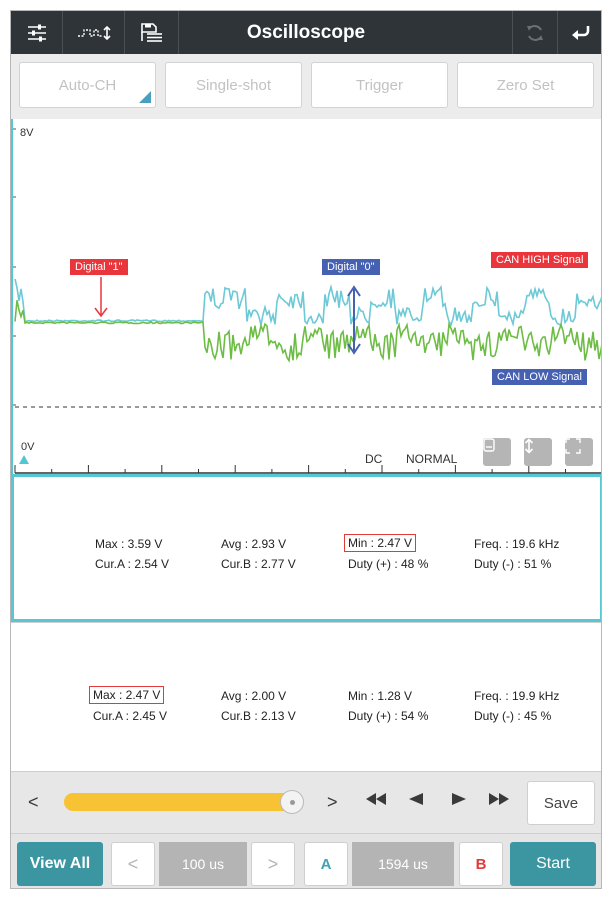 This screenshot has height=899, width=612. Describe the element at coordinates (132, 564) in the screenshot. I see `ch1-cur-a: Cur.A : 2.54 V` at that location.